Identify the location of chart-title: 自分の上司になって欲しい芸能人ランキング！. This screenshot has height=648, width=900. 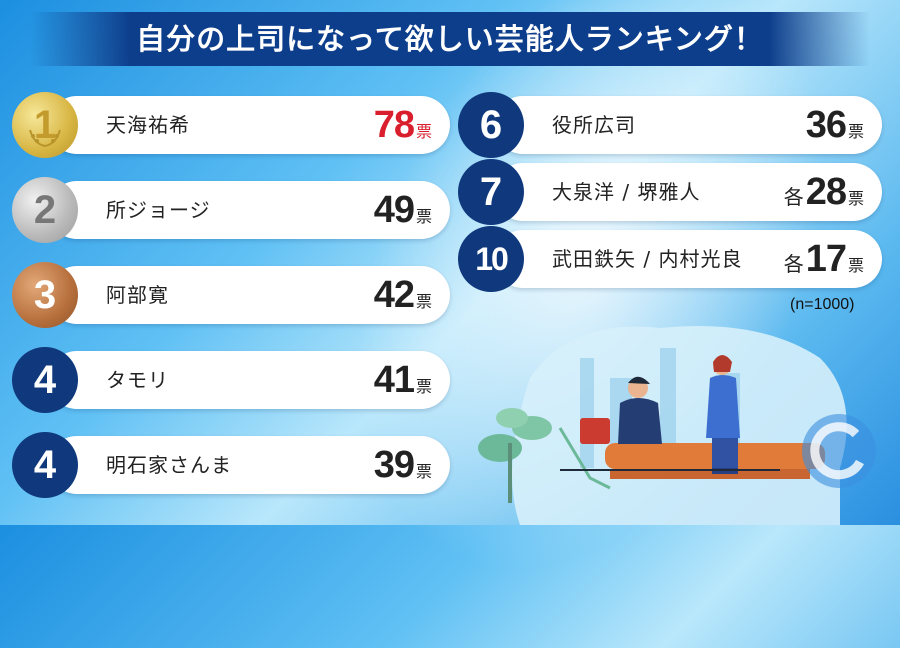
(450, 39).